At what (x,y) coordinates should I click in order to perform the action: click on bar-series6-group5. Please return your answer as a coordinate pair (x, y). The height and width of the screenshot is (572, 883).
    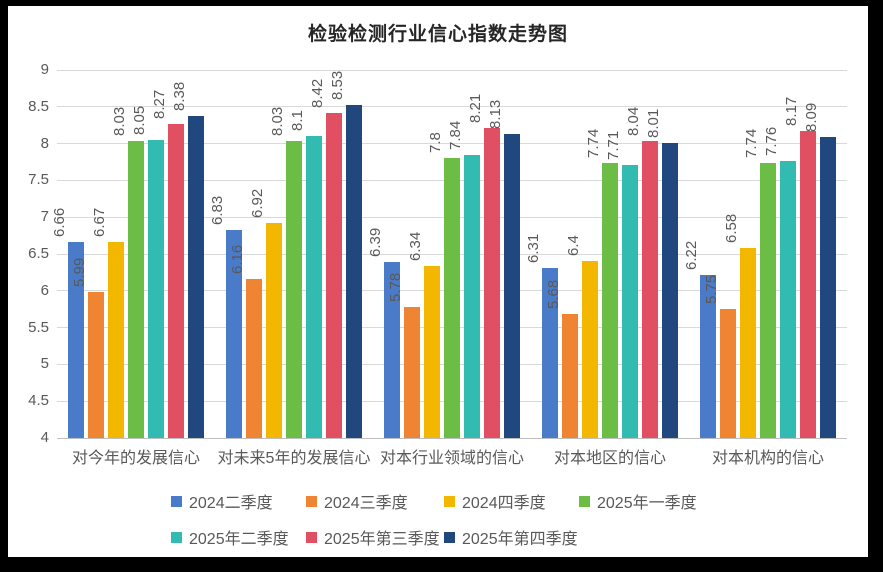
    Looking at the image, I should click on (808, 284).